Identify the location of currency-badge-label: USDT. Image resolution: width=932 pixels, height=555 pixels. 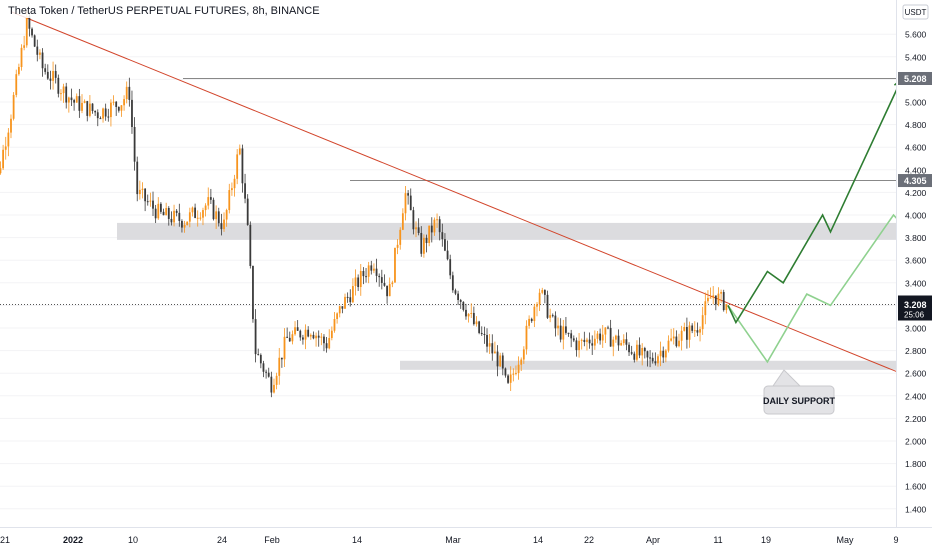
(916, 12).